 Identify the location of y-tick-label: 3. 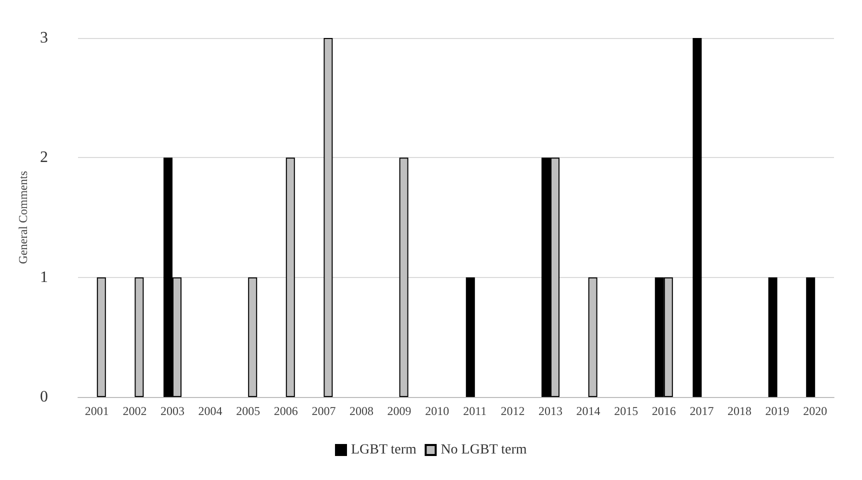
(44, 38).